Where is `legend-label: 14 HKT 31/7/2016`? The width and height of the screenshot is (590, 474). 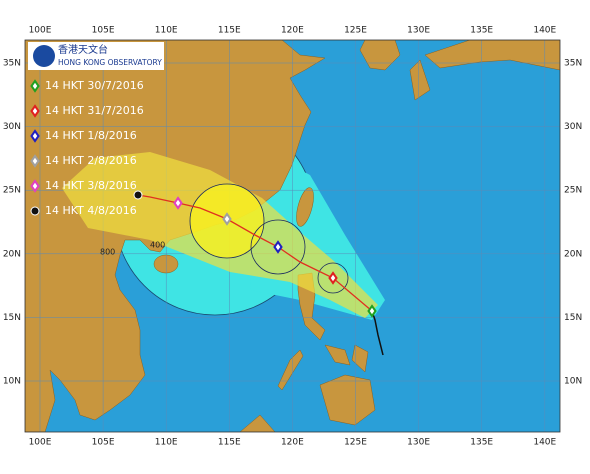 legend-label: 14 HKT 31/7/2016 is located at coordinates (94, 110).